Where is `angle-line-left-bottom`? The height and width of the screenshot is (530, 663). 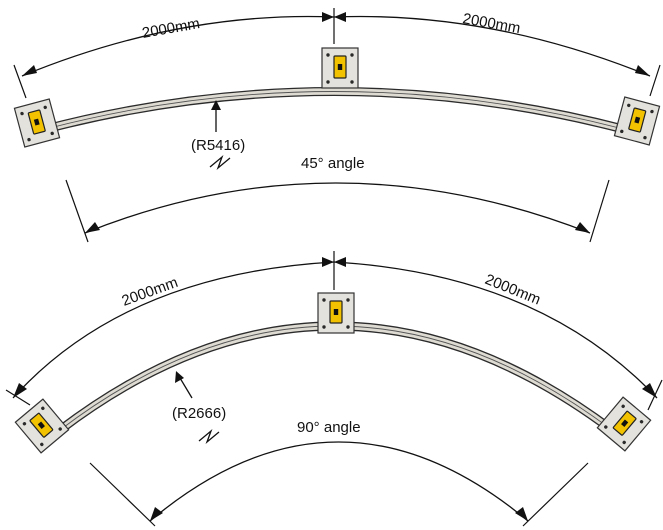 angle-line-left-bottom is located at coordinates (122, 494).